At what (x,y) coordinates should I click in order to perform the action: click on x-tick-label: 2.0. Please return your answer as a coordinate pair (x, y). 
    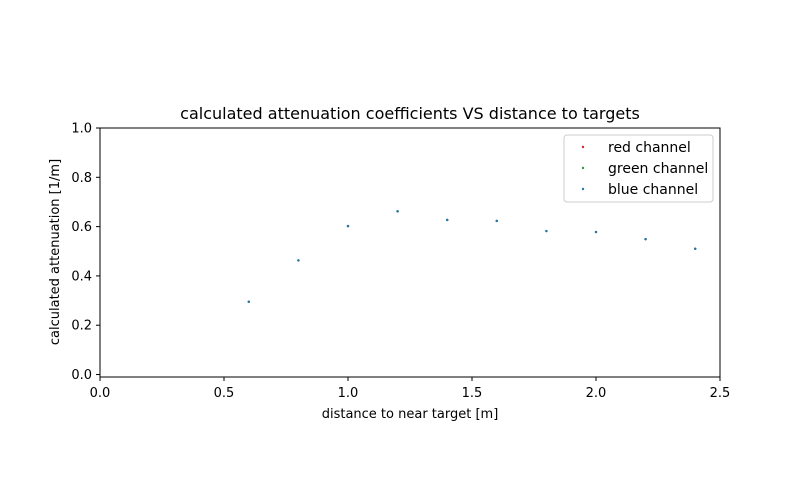
    Looking at the image, I should click on (596, 393).